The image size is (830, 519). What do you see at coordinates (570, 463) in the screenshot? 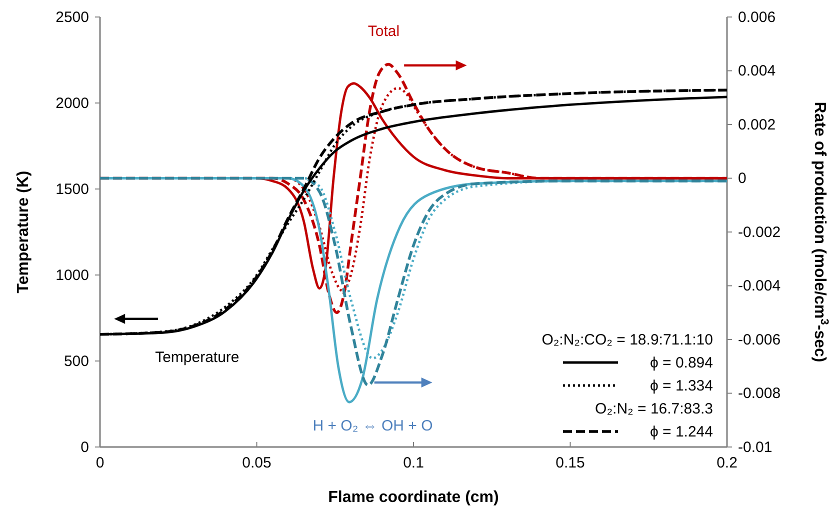
I see `x-tick-label: 0.15` at bounding box center [570, 463].